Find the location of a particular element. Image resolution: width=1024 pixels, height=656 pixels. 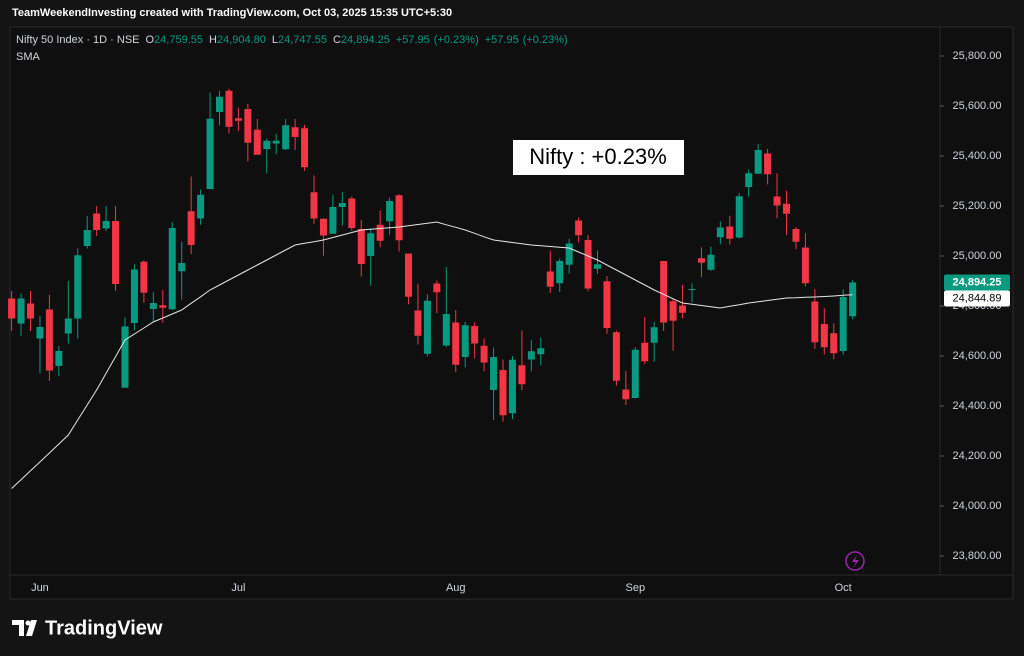

last-price-box is located at coordinates (977, 282).